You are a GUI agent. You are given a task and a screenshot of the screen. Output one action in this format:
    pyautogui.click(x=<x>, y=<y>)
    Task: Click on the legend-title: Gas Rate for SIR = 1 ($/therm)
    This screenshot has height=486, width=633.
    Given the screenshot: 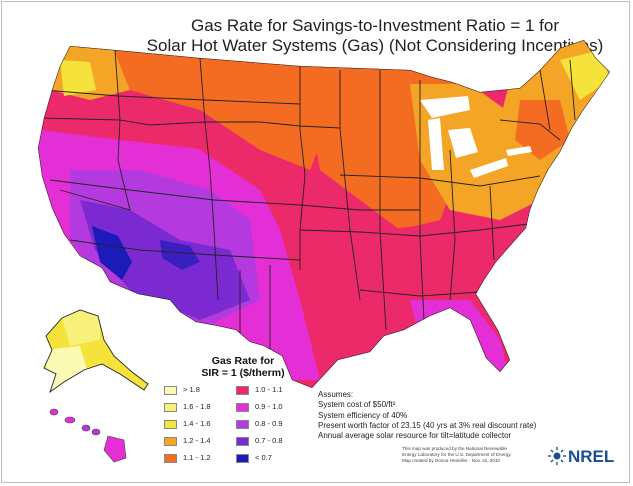 What is the action you would take?
    pyautogui.click(x=243, y=367)
    